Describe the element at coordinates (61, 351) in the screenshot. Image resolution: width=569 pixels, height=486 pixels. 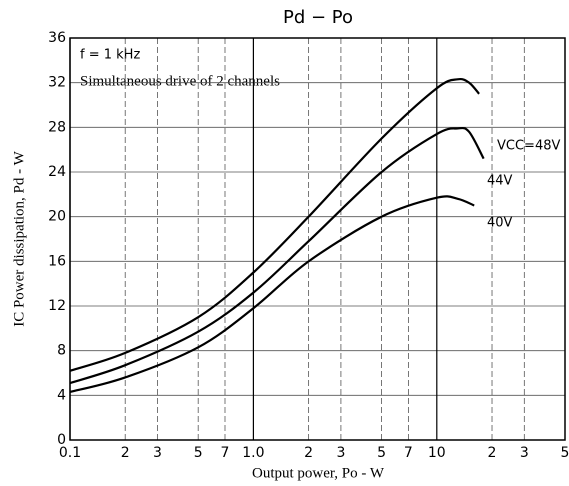
I see `y-tick-label: 8` at that location.